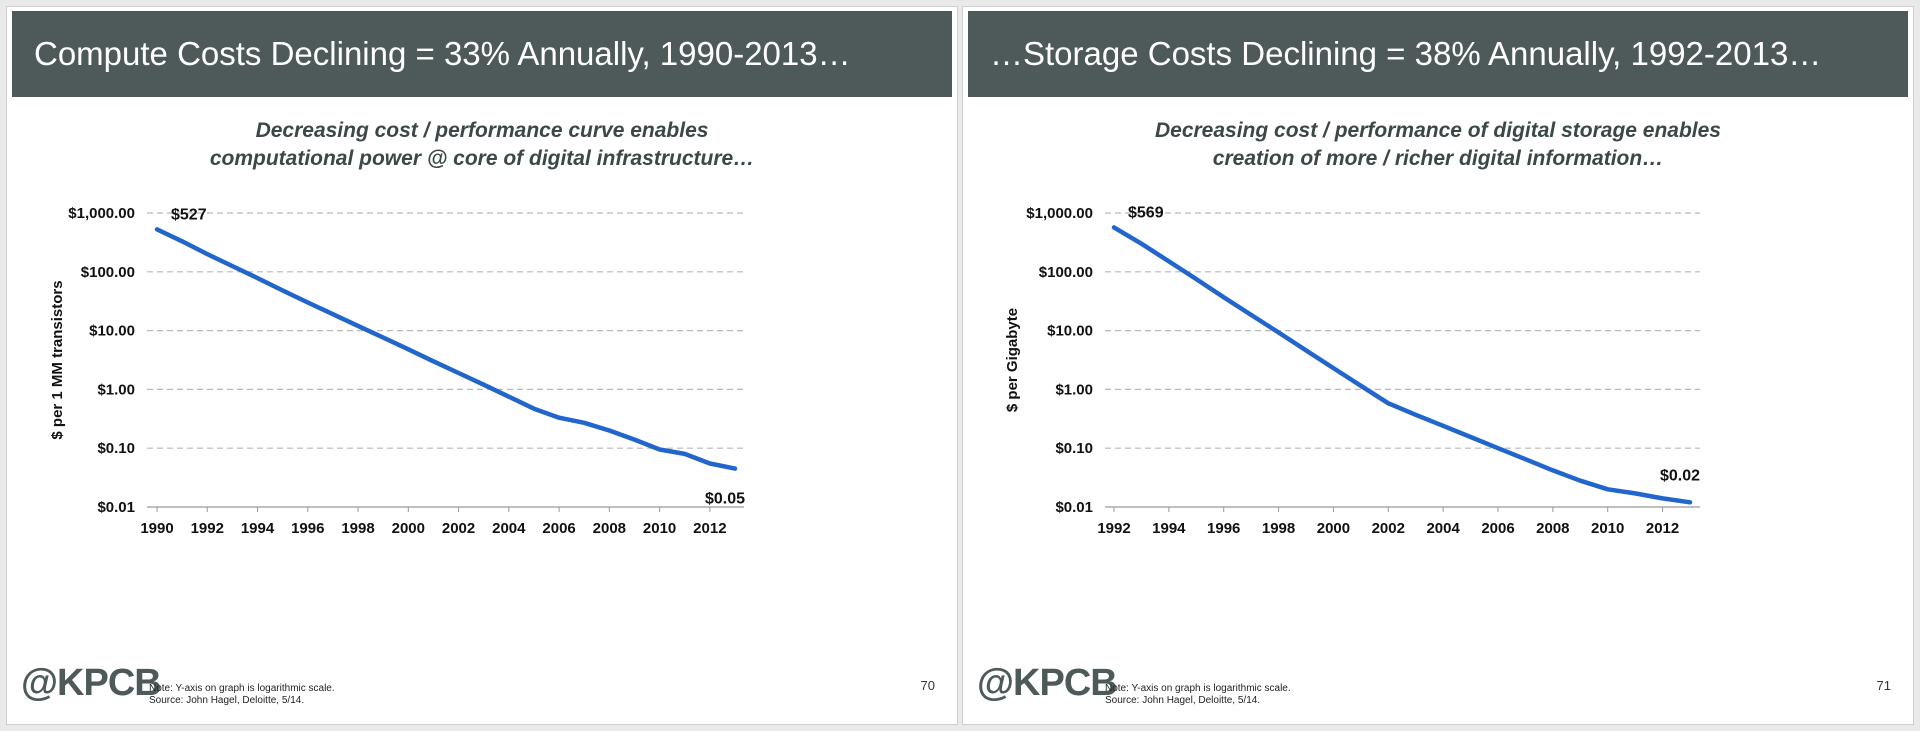  What do you see at coordinates (1680, 475) in the screenshot?
I see `data-label: $0.02` at bounding box center [1680, 475].